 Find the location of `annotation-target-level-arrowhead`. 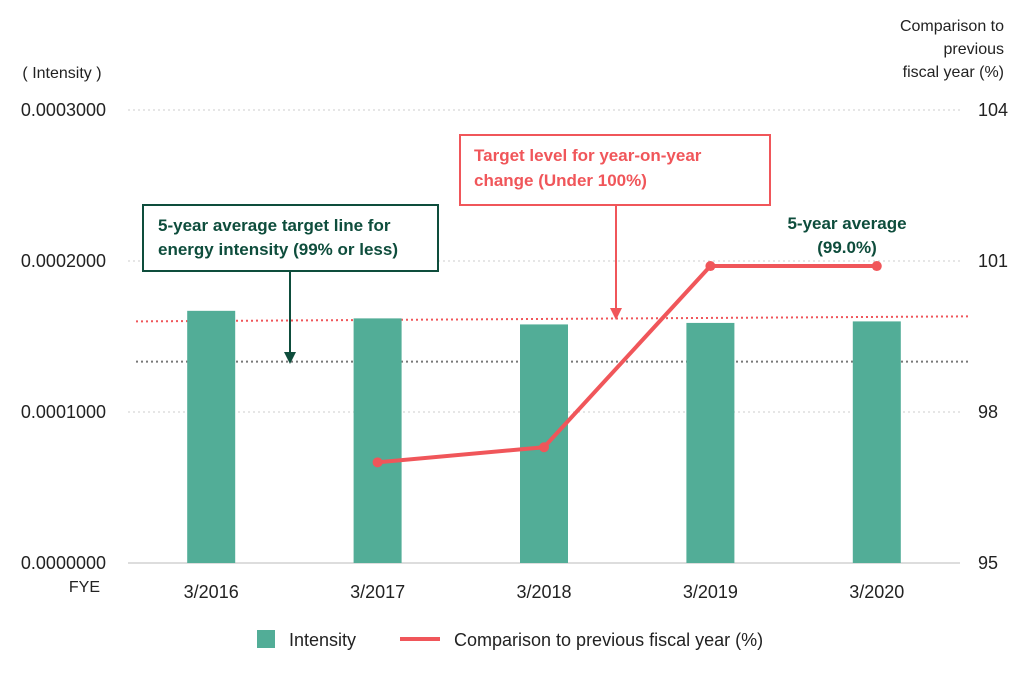

annotation-target-level-arrowhead is located at coordinates (616, 314).